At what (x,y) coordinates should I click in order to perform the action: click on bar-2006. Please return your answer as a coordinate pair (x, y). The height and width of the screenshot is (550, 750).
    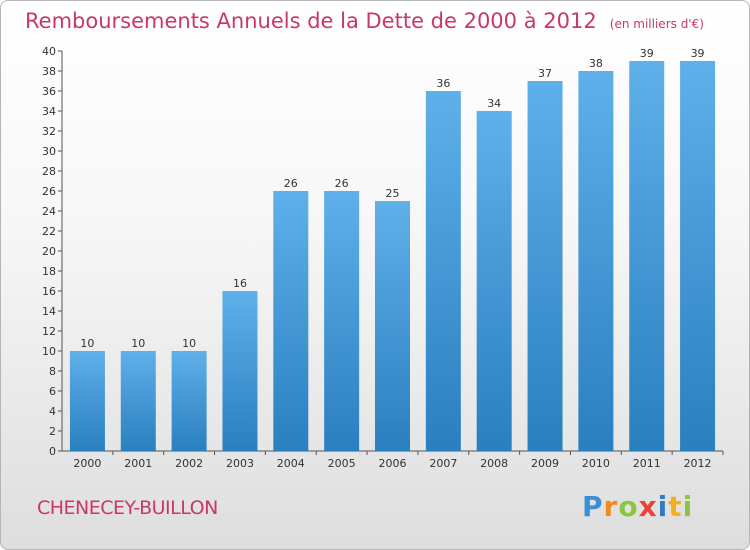
    Looking at the image, I should click on (392, 326).